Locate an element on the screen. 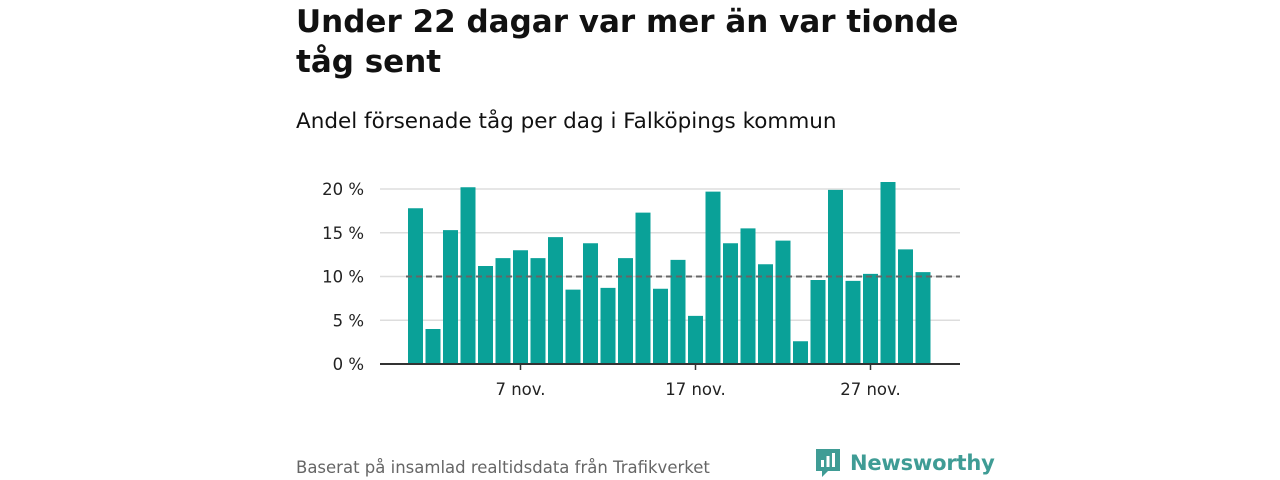  x-tick-label: 27 nov. is located at coordinates (870, 389).